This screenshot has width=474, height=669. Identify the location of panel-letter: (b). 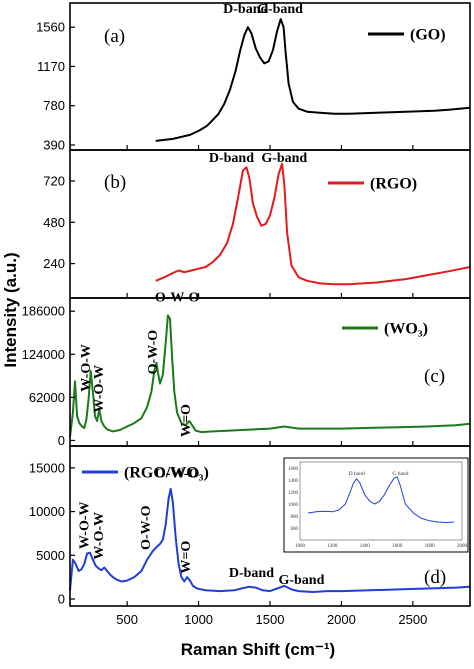
(115, 182).